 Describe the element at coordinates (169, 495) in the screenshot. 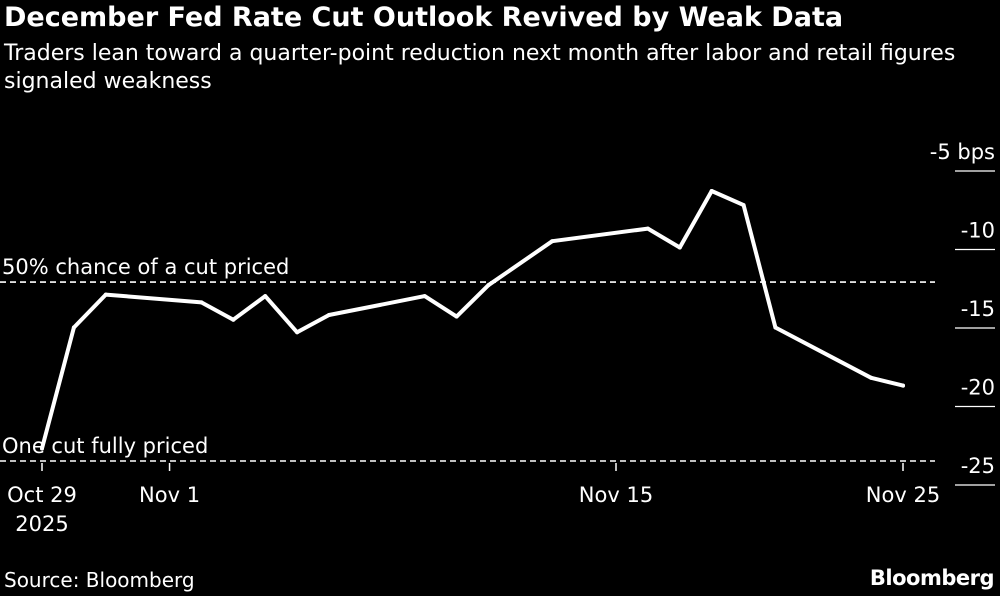

I see `x-tick-label: Nov 1` at that location.